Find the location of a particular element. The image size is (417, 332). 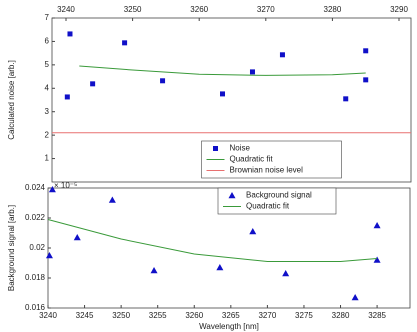

y-tick-label: 0.02 is located at coordinates (37, 247).